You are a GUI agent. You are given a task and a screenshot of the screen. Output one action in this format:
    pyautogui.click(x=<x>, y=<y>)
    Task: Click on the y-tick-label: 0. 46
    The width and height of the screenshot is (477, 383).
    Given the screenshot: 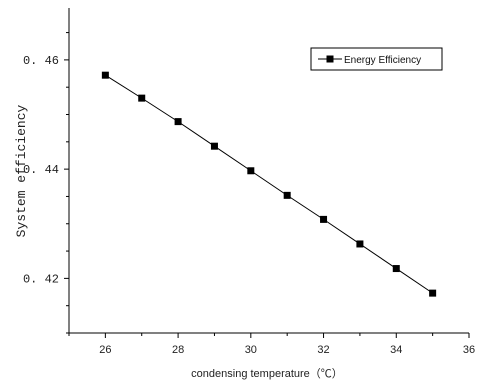 What is the action you would take?
    pyautogui.click(x=41, y=61)
    